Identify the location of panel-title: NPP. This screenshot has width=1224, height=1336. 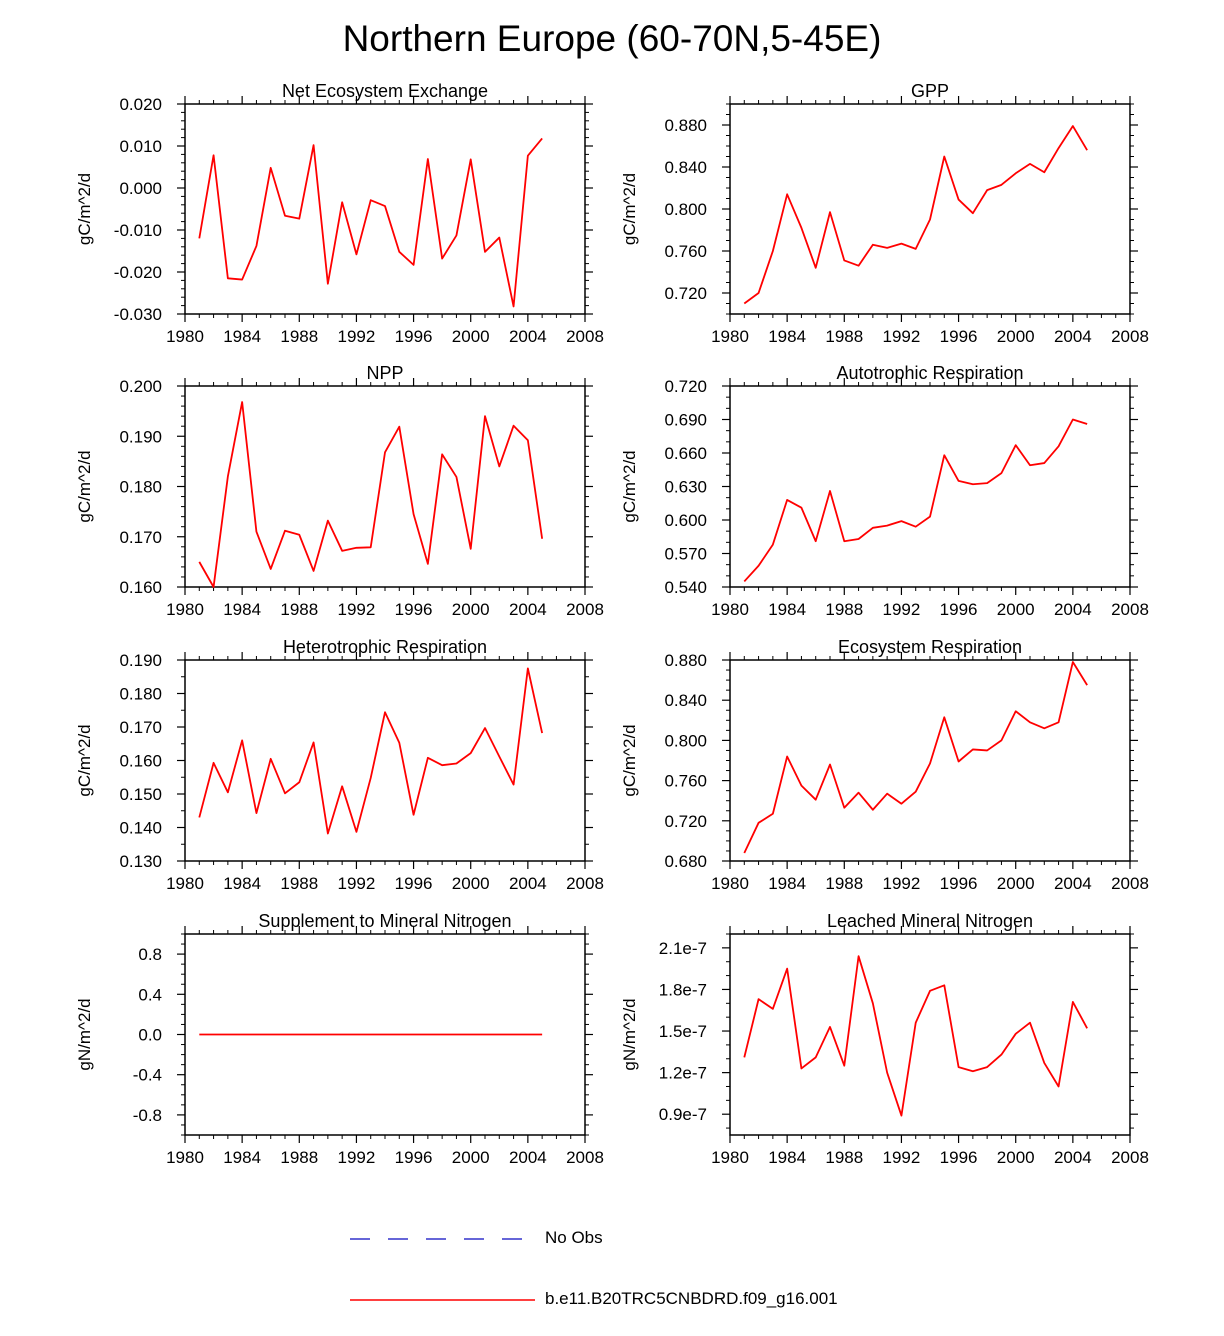
(384, 373).